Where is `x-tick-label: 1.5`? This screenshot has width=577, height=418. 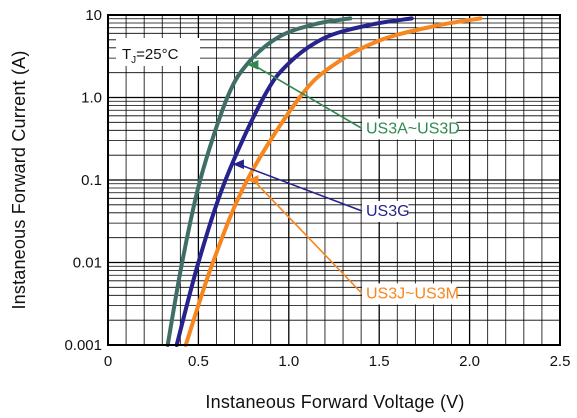 x-tick-label: 1.5 is located at coordinates (379, 361).